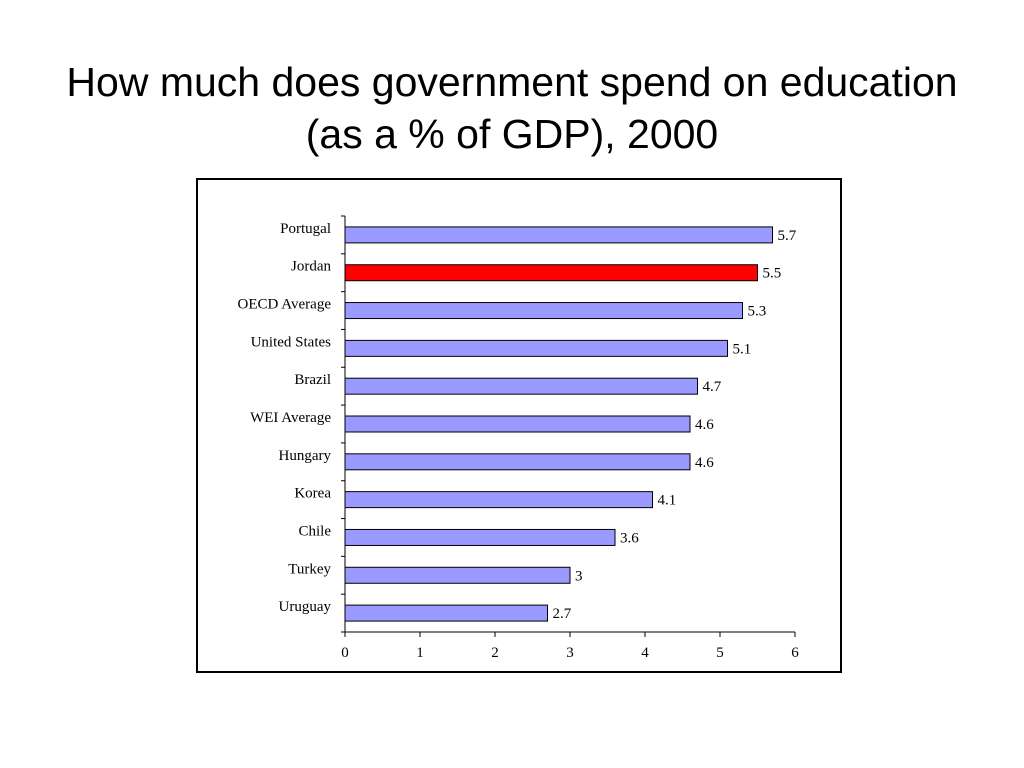  What do you see at coordinates (787, 236) in the screenshot?
I see `data-label: 5.7` at bounding box center [787, 236].